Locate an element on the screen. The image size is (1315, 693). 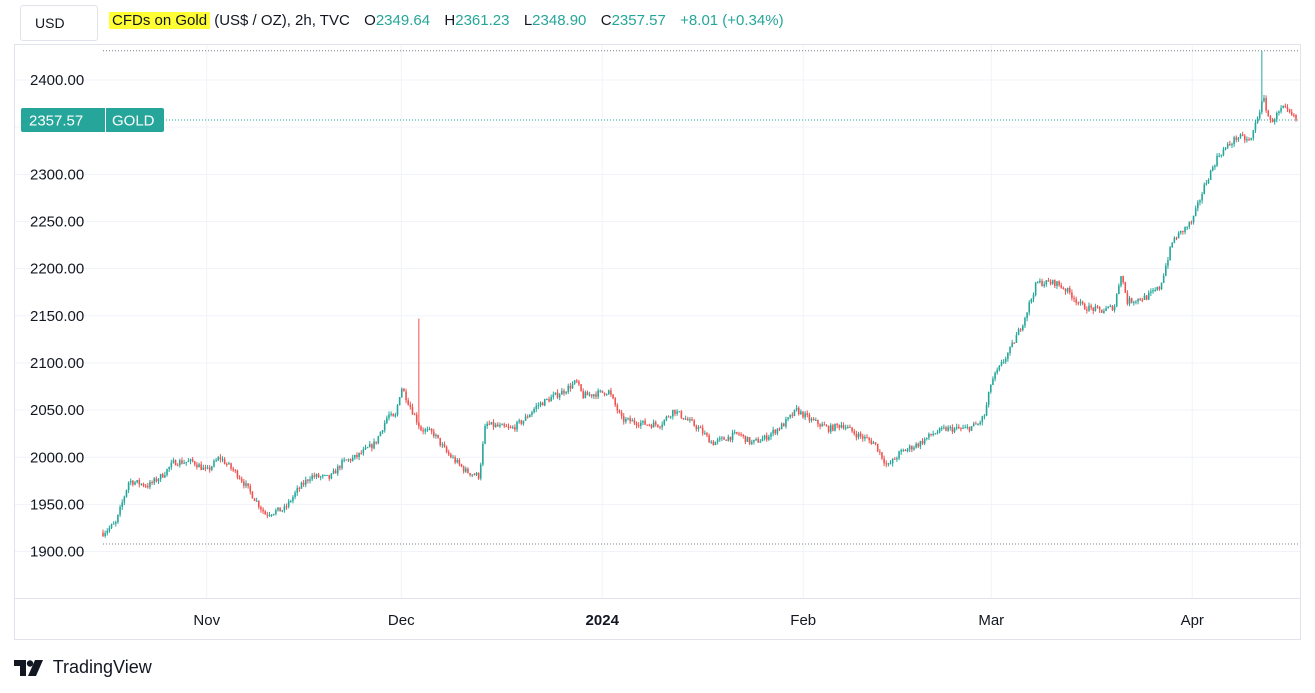
low-value: 2348.90 is located at coordinates (559, 20).